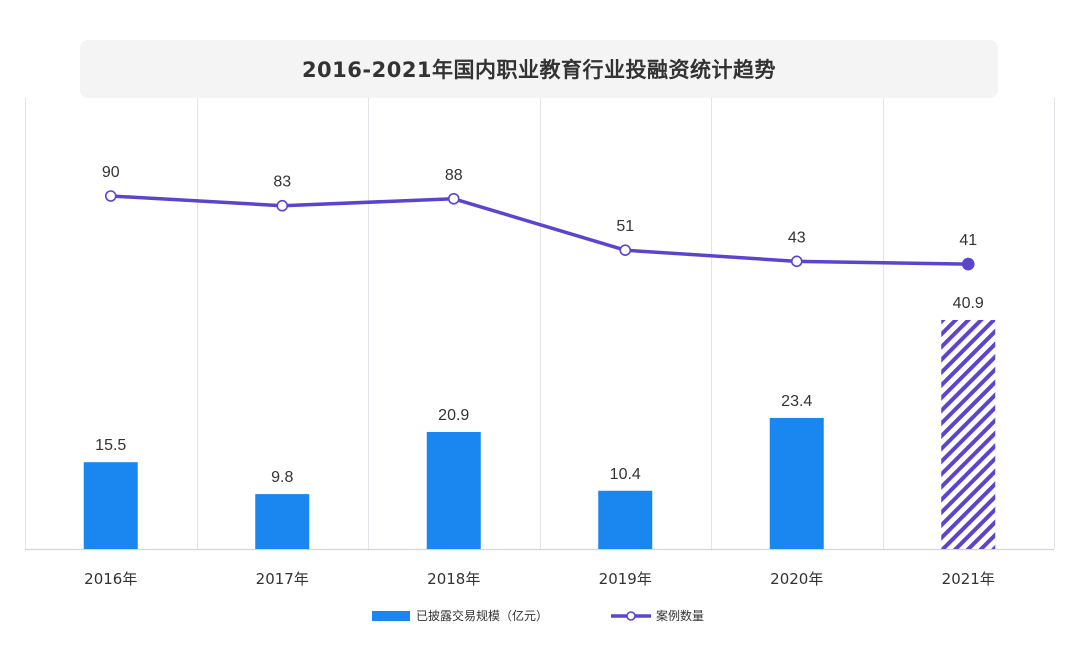 The height and width of the screenshot is (658, 1080). I want to click on chart-title-bar: 2016-2021年国内职业教育行业投融资统计趋势, so click(539, 69).